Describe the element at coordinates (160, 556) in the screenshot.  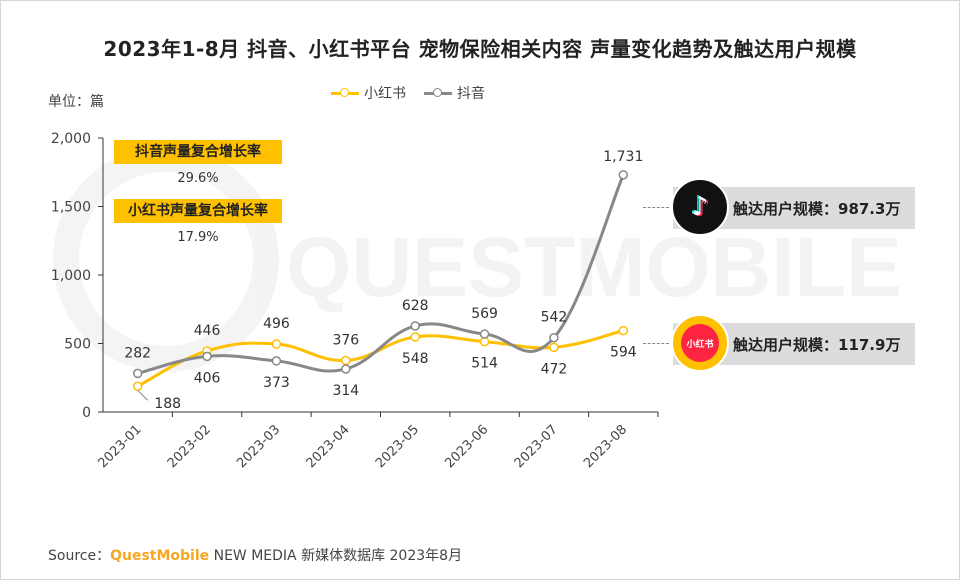
I see `source-brand: QuestMobile` at that location.